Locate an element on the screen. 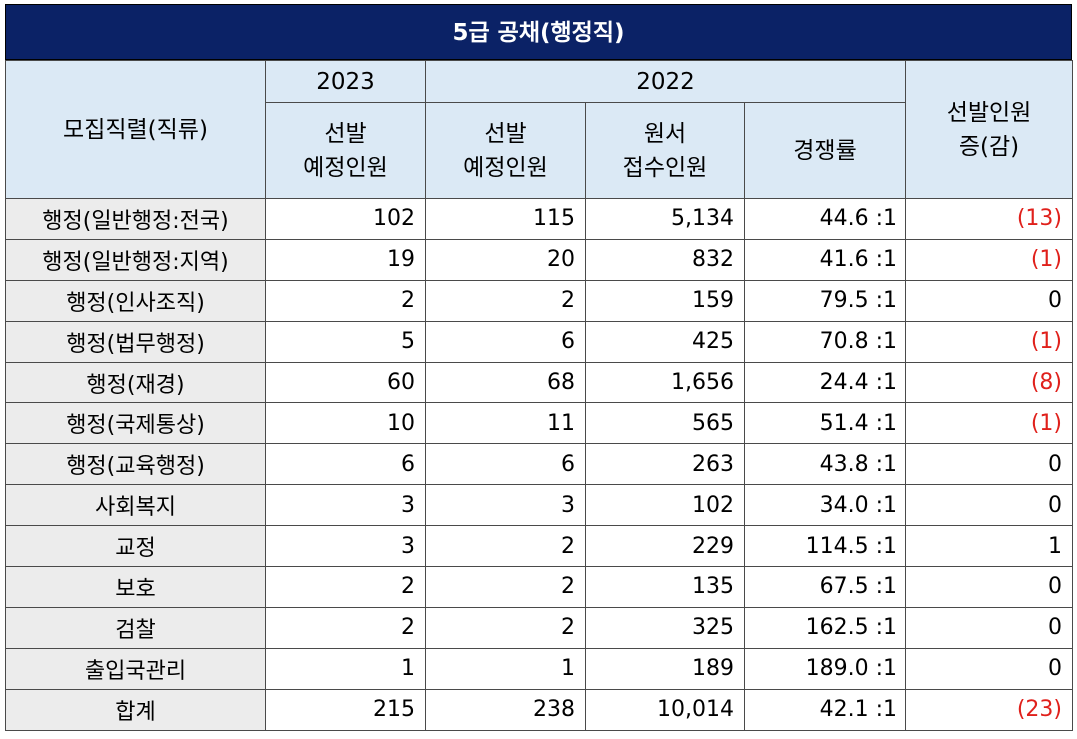  row-name: 행정(일반행정:전국) is located at coordinates (135, 219).